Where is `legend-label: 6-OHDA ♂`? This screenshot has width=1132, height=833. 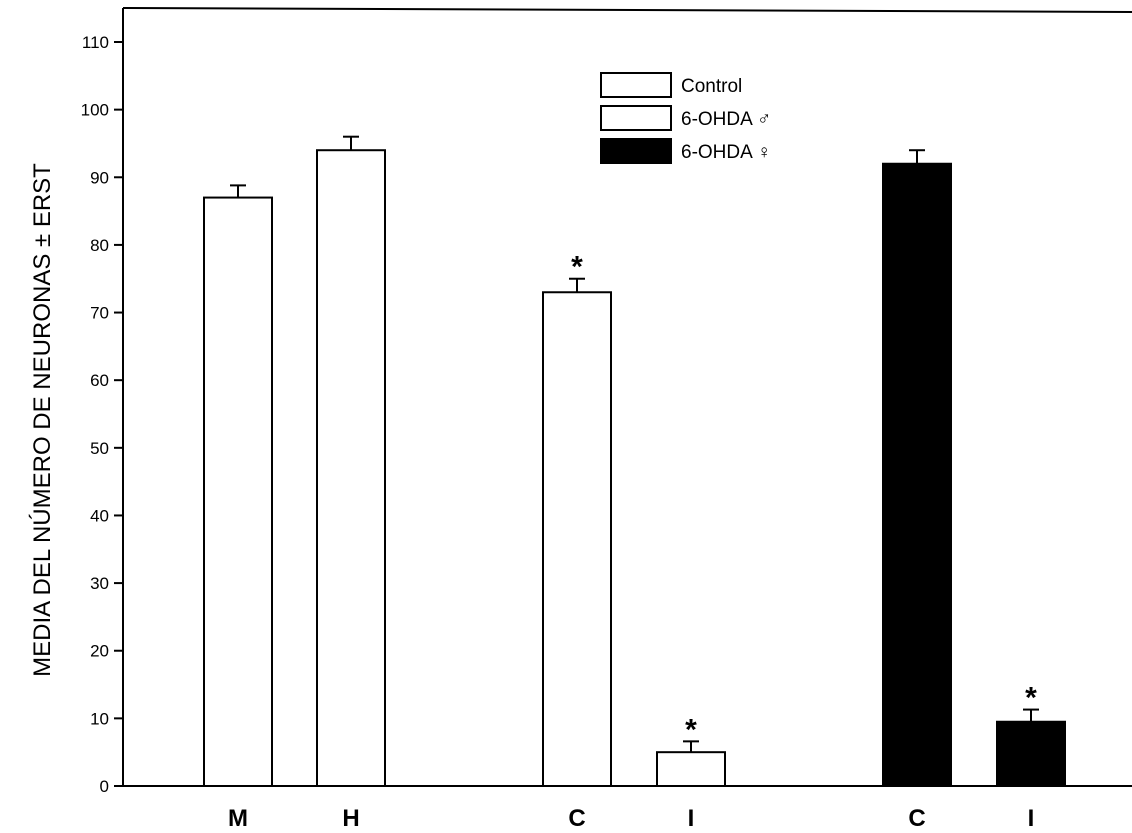 legend-label: 6-OHDA ♂ is located at coordinates (726, 119).